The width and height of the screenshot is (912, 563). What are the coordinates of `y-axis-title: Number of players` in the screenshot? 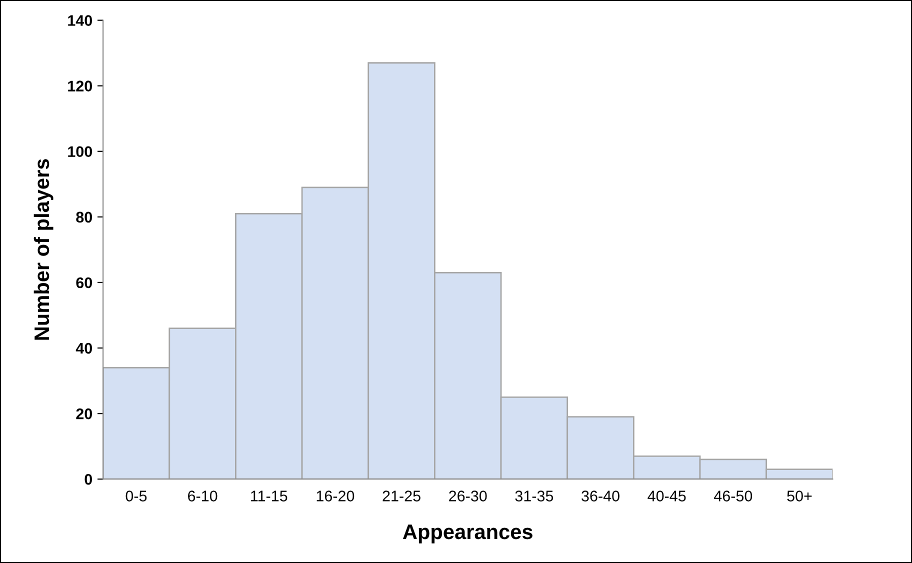 It's located at (44, 249).